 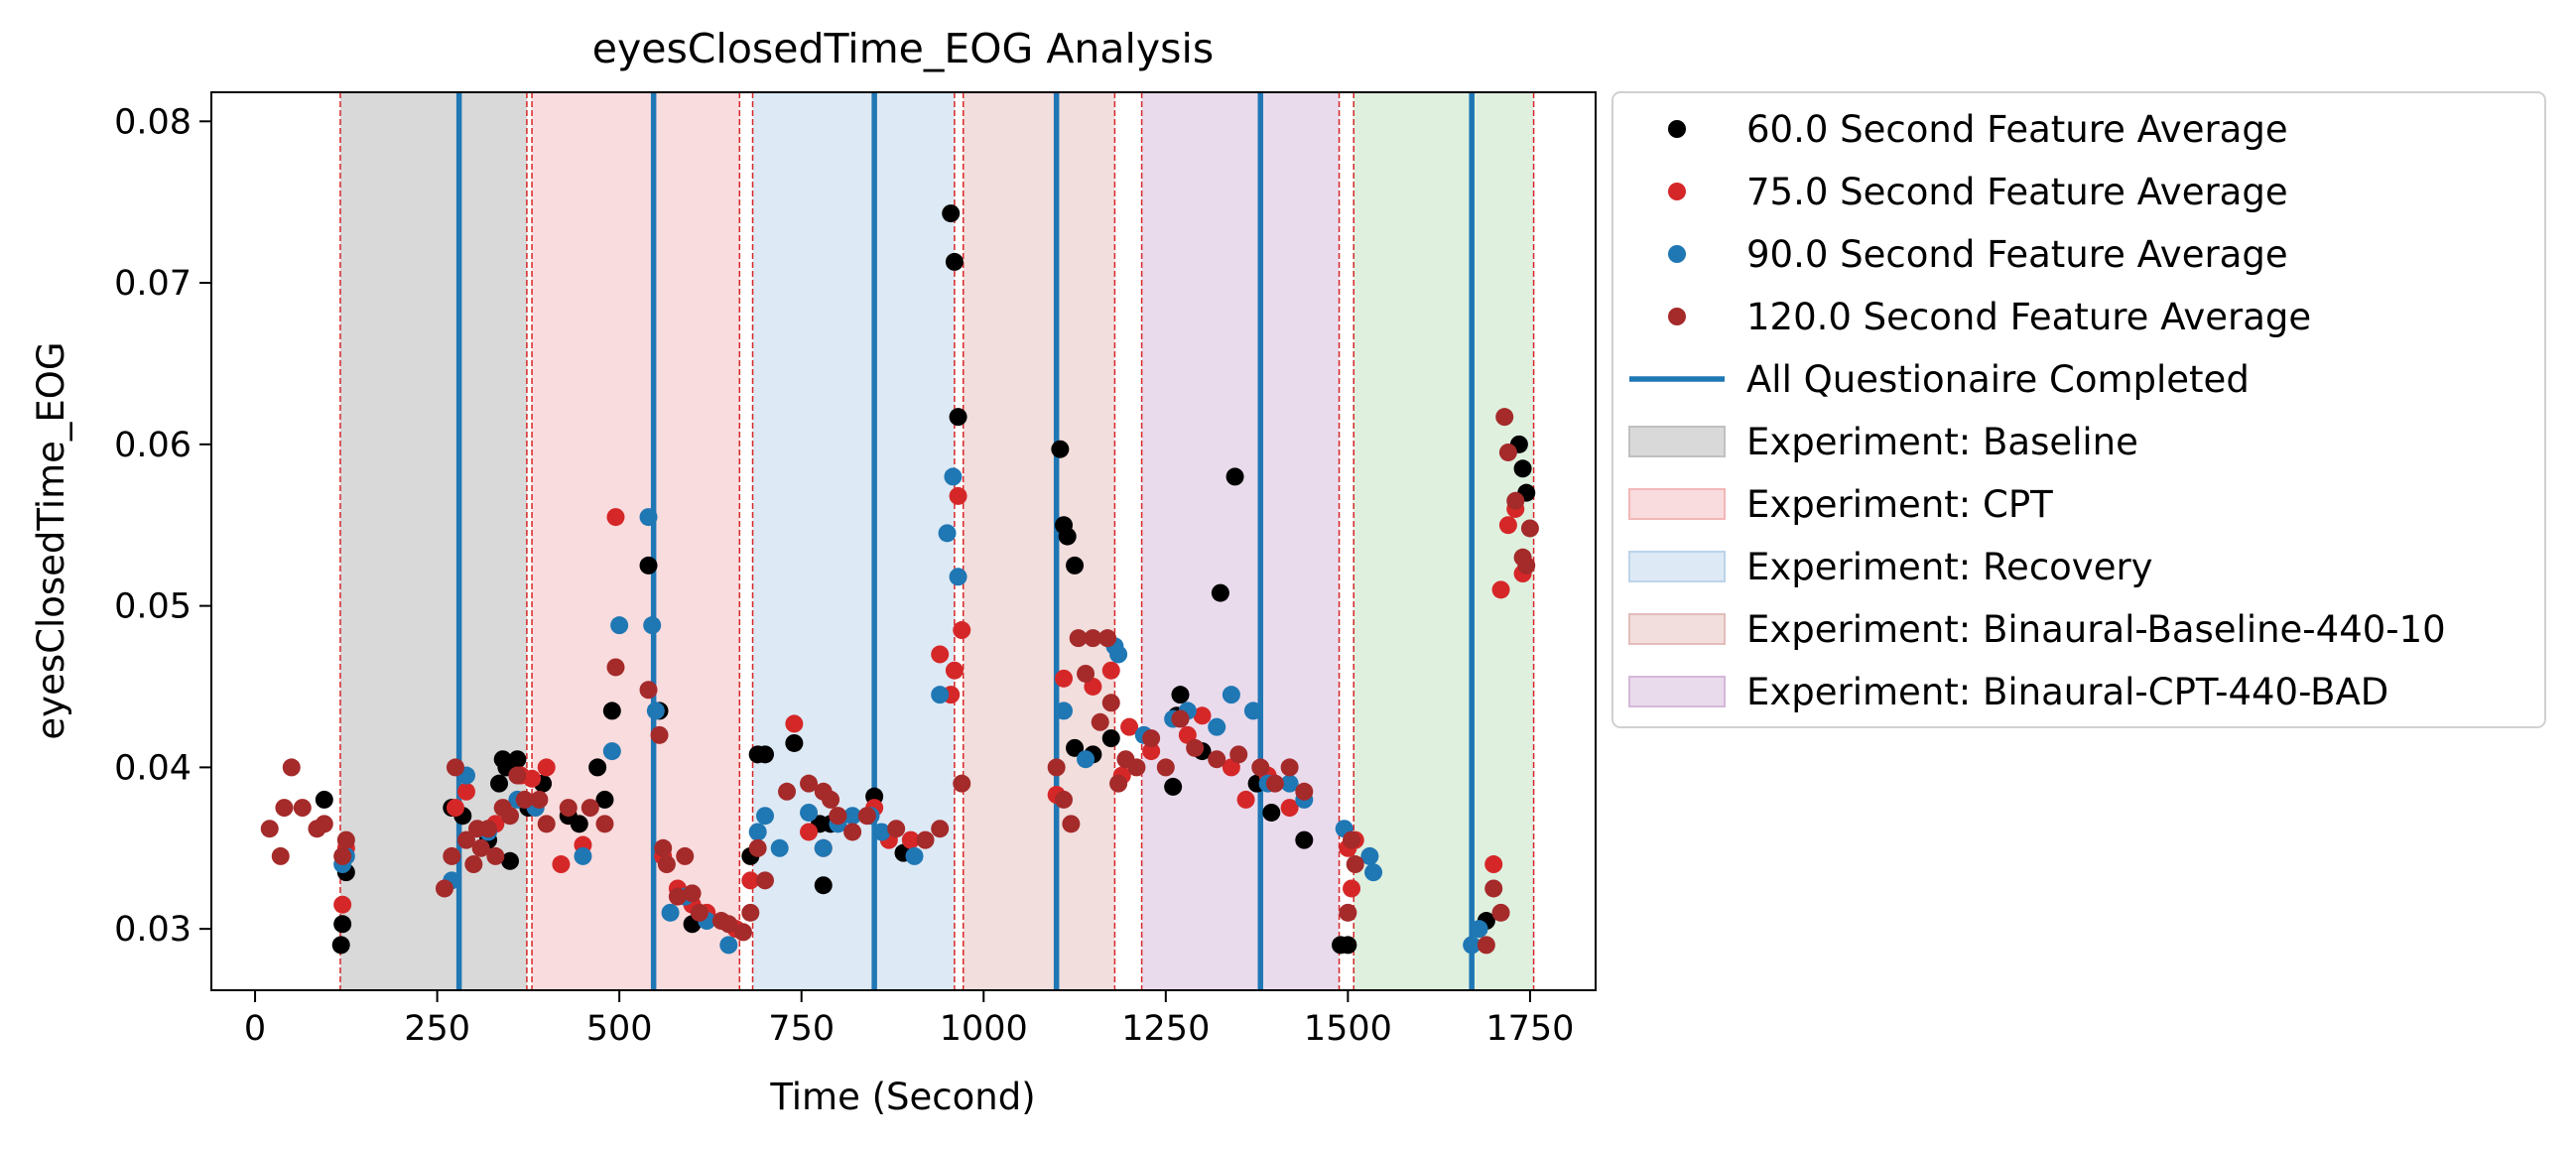 What do you see at coordinates (1348, 1029) in the screenshot?
I see `x-tick-label: 1500` at bounding box center [1348, 1029].